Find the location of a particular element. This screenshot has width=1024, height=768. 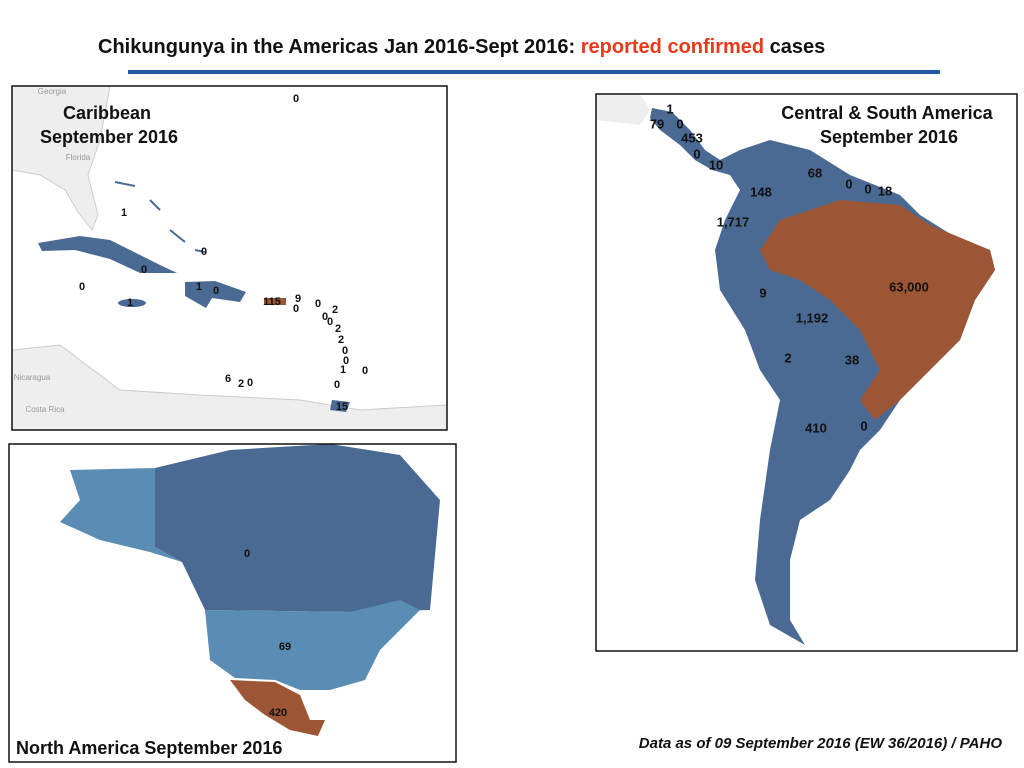

case-label: 68 is located at coordinates (815, 172).